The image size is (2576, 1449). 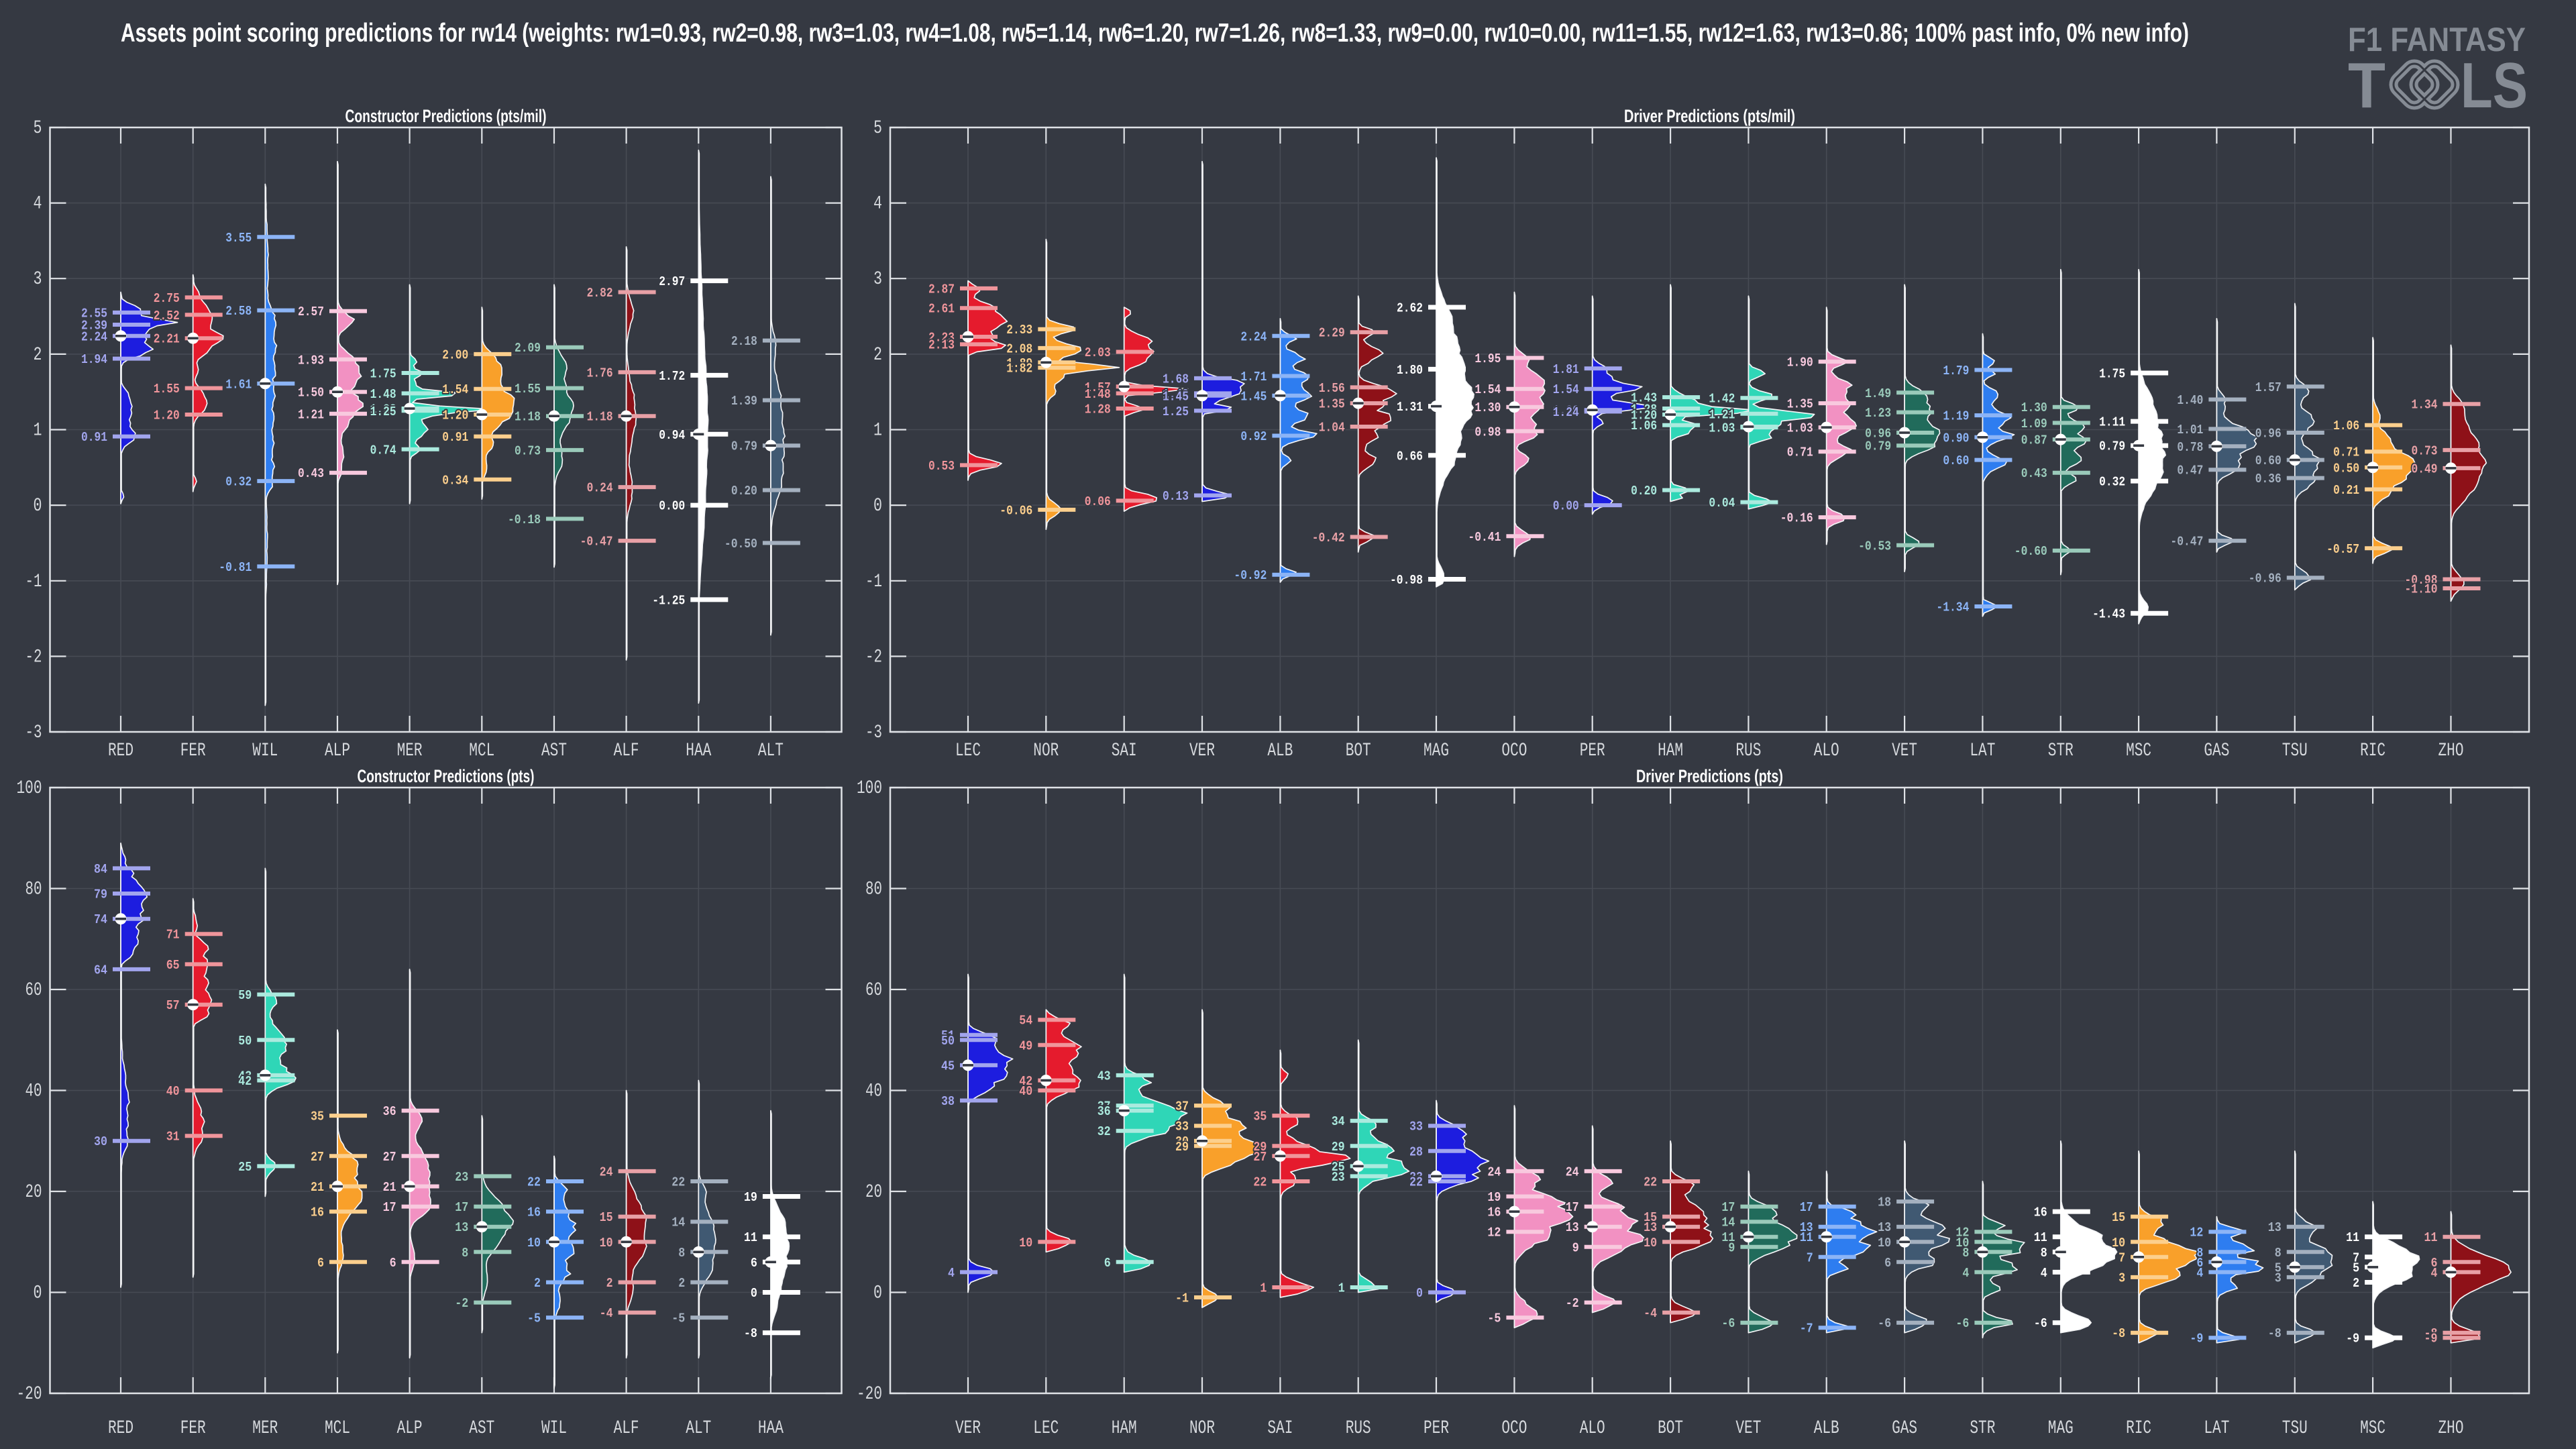 I want to click on svg-text: 0.71, so click(x=1800, y=452).